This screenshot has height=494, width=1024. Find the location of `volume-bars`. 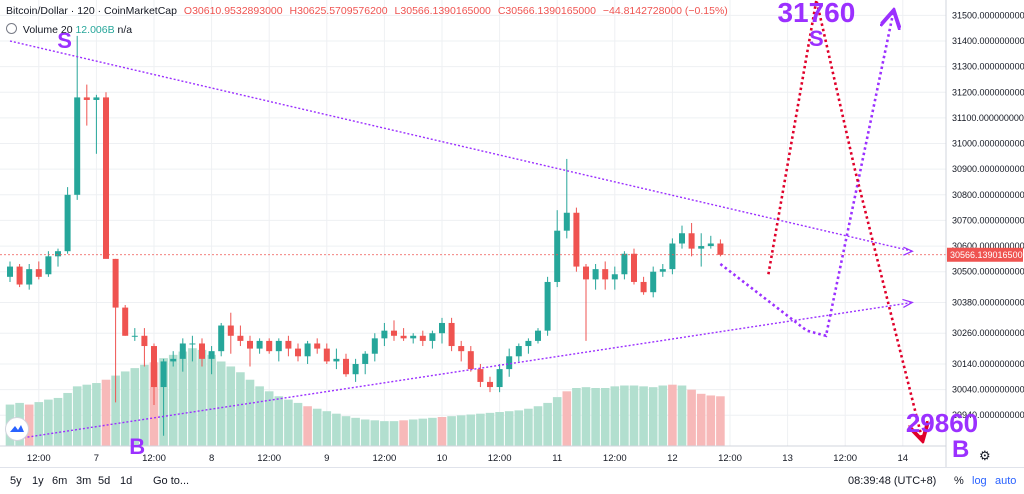

volume-bars is located at coordinates (365, 397).